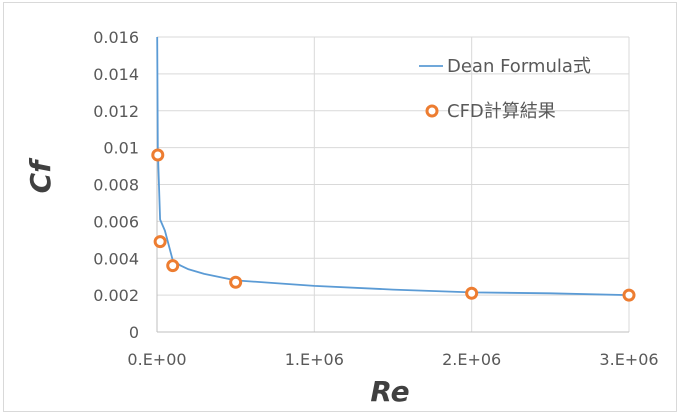 This screenshot has height=417, width=682. I want to click on y-tick-label: 0, so click(134, 332).